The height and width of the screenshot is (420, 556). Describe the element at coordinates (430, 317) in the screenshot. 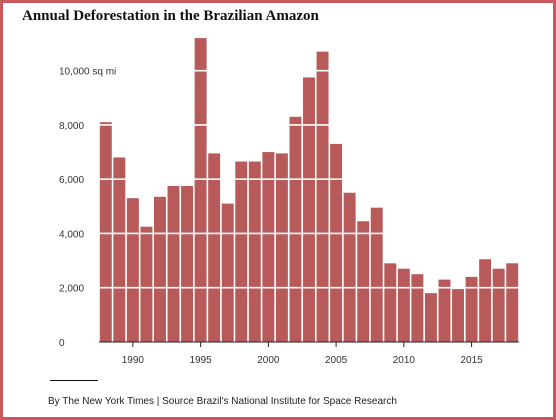

I see `bar-2012` at that location.